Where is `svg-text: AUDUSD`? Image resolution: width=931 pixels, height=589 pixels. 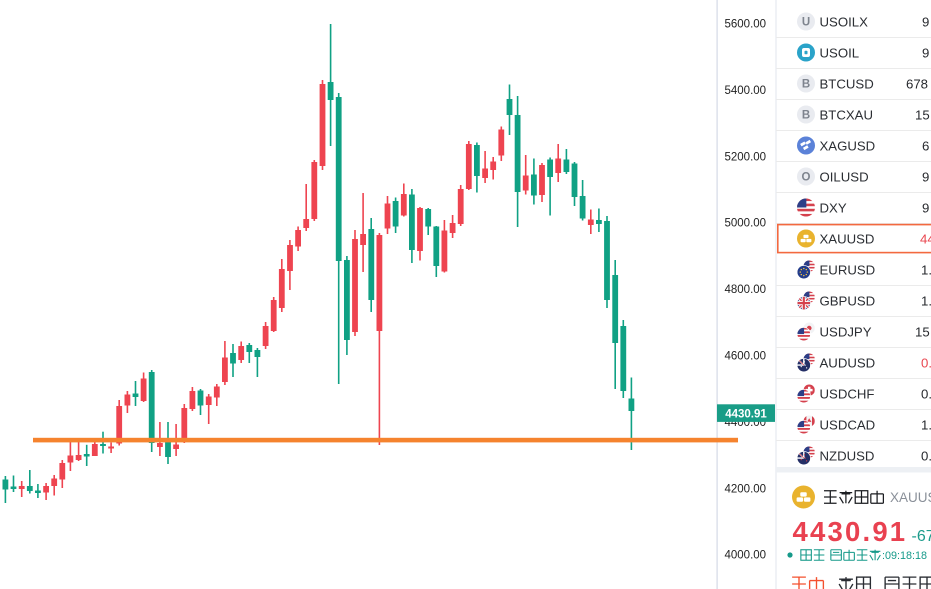 svg-text: AUDUSD is located at coordinates (848, 362).